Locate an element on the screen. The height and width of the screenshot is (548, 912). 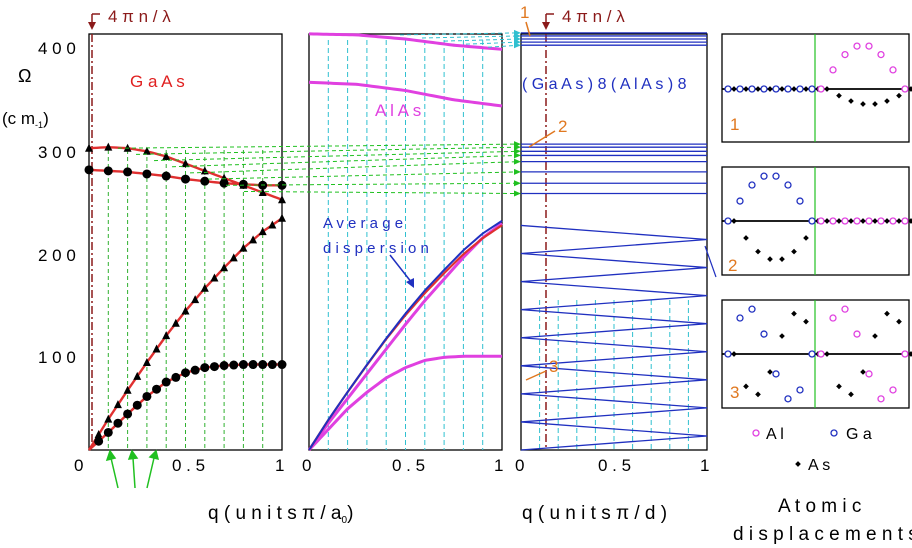
displacement-points is located at coordinates (817, 221).